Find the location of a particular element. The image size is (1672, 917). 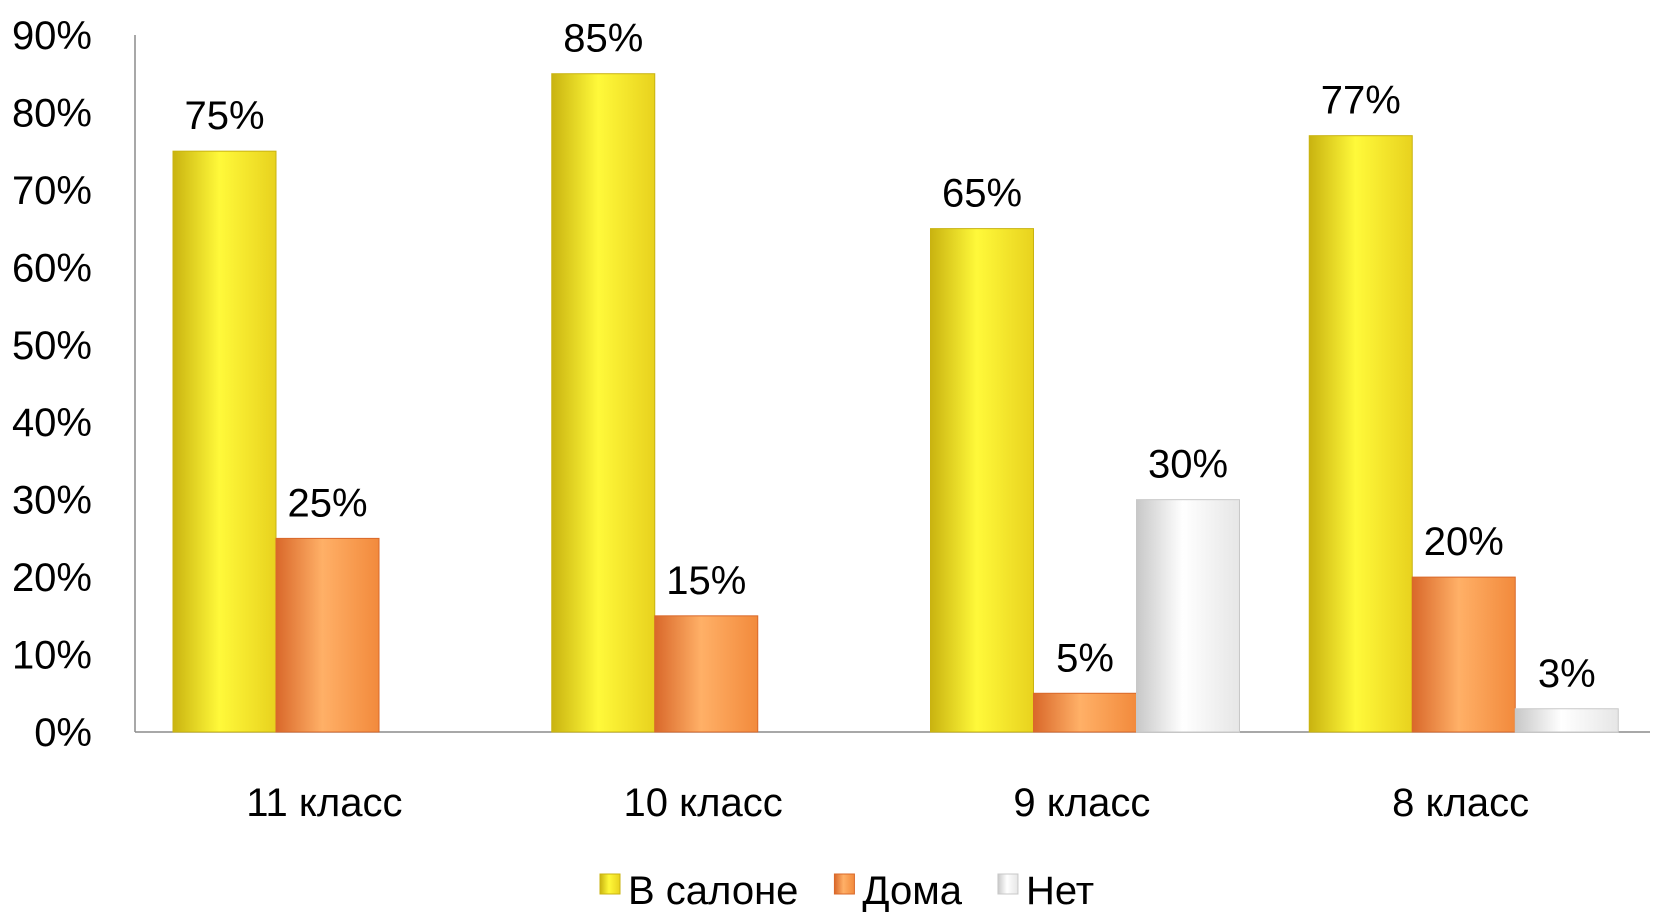

y-tick-label: 20% is located at coordinates (52, 578).